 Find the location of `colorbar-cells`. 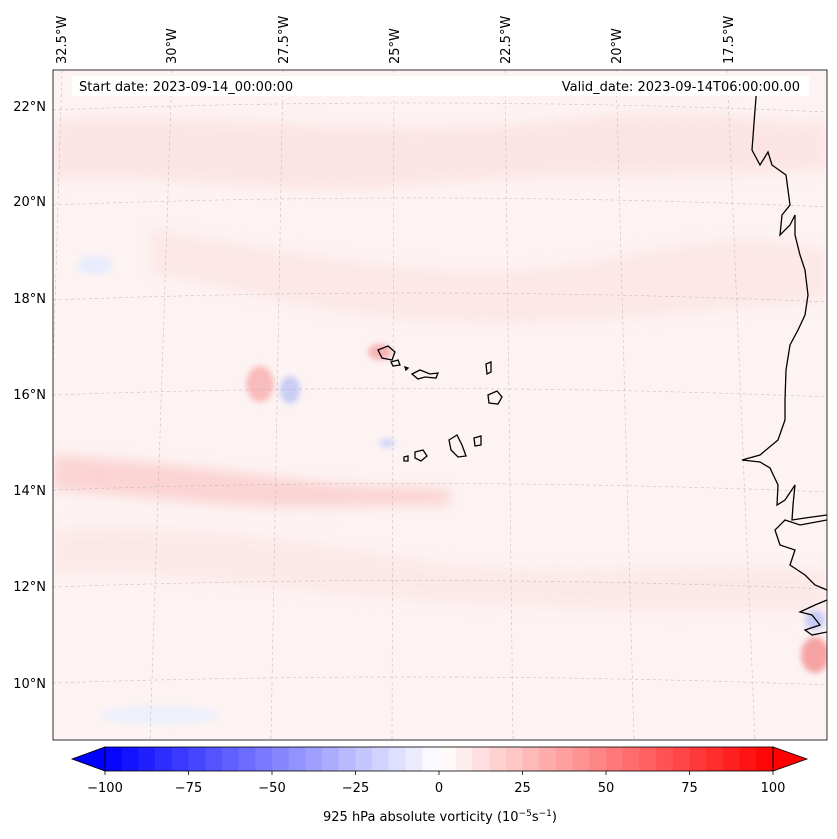

colorbar-cells is located at coordinates (439, 759).